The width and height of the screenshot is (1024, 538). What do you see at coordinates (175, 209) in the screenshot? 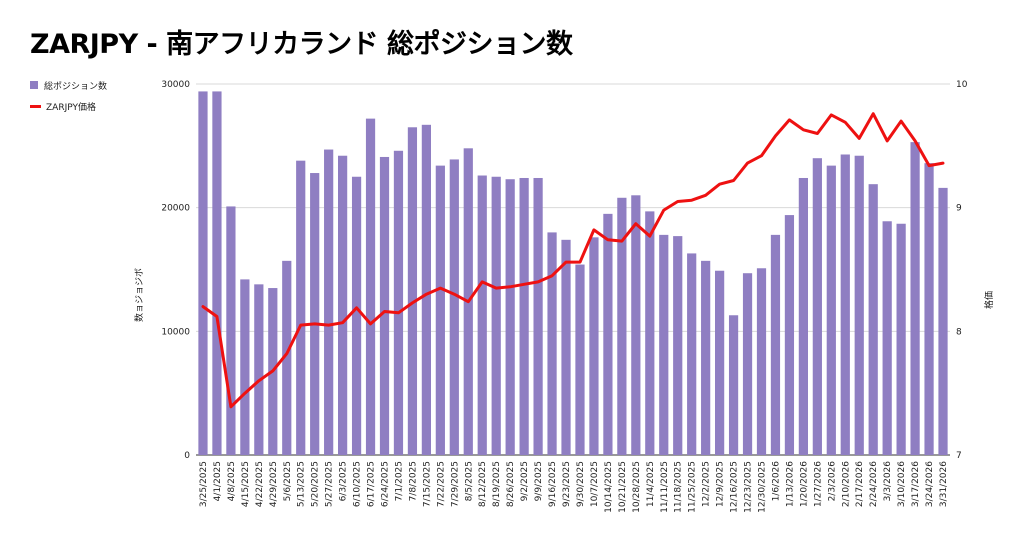
I see `y-tick-label: 20000` at bounding box center [175, 209].